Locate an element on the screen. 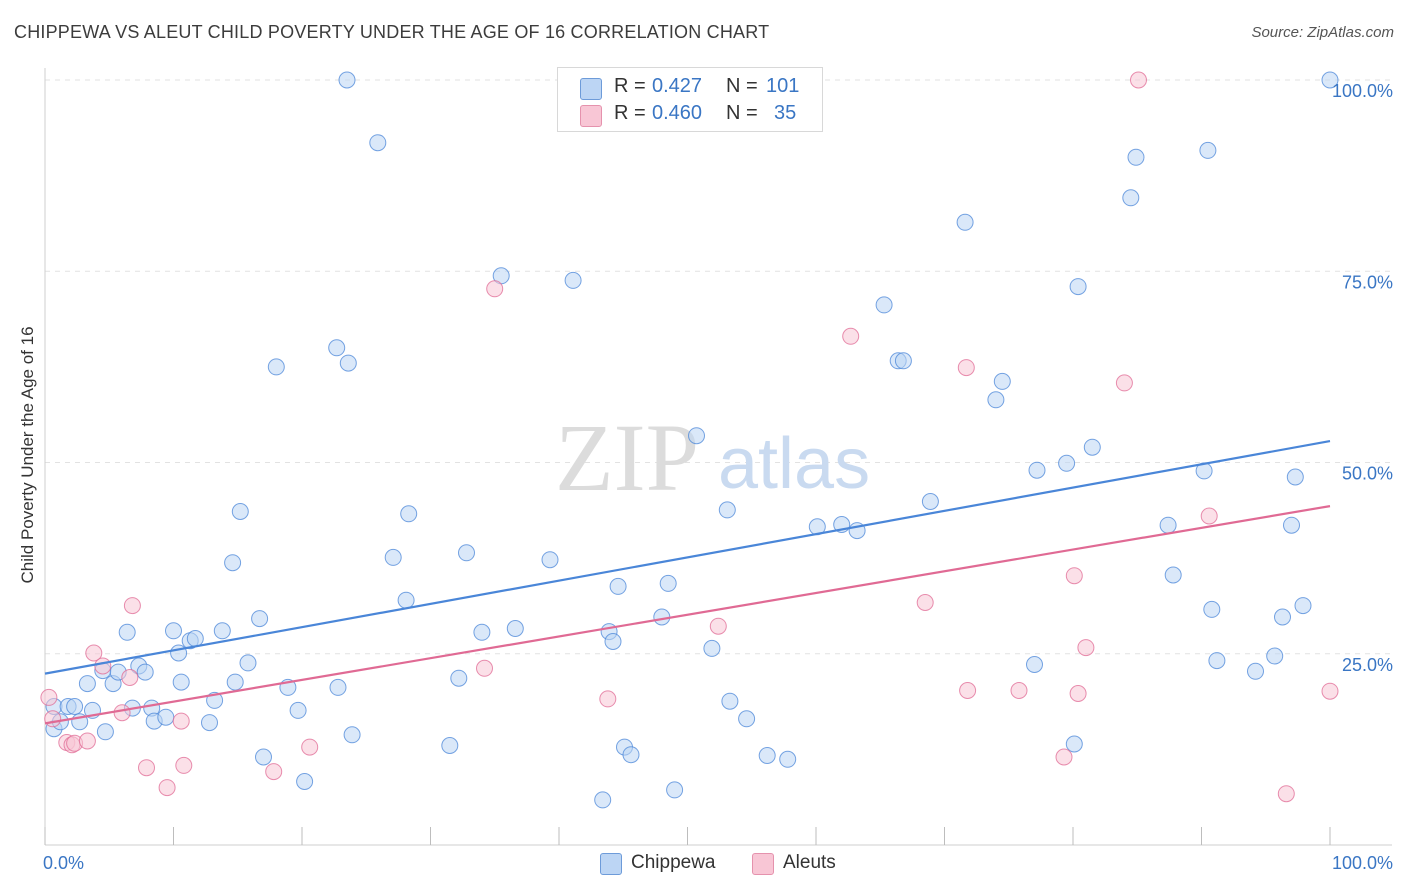 The height and width of the screenshot is (892, 1406). source-label: Source: ZipAtlas.com is located at coordinates (1322, 32).